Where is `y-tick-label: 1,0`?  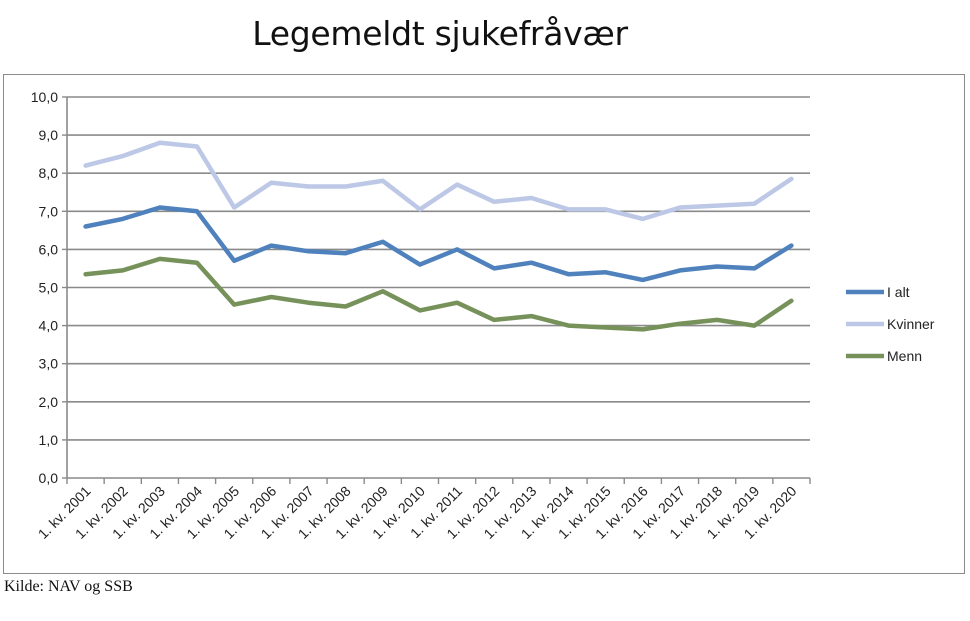
y-tick-label: 1,0 is located at coordinates (49, 440).